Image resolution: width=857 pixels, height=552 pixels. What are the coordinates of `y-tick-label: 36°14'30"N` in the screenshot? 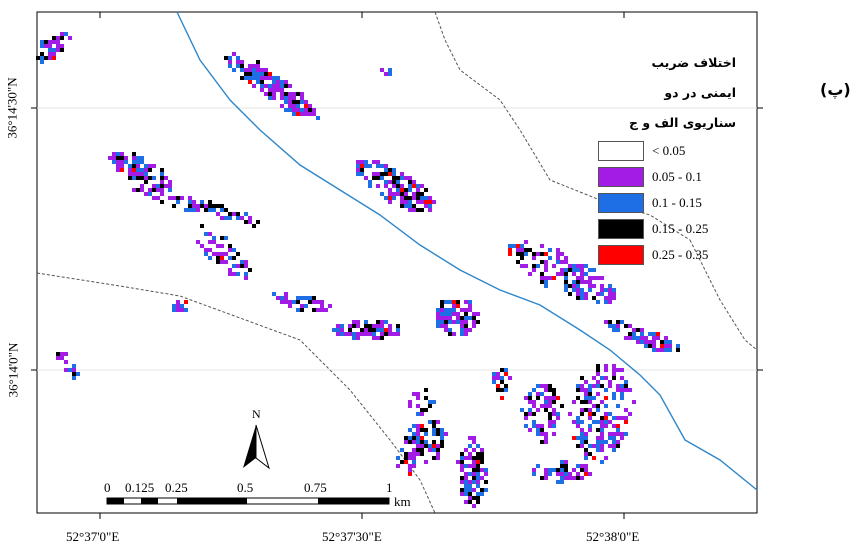 It's located at (12, 108).